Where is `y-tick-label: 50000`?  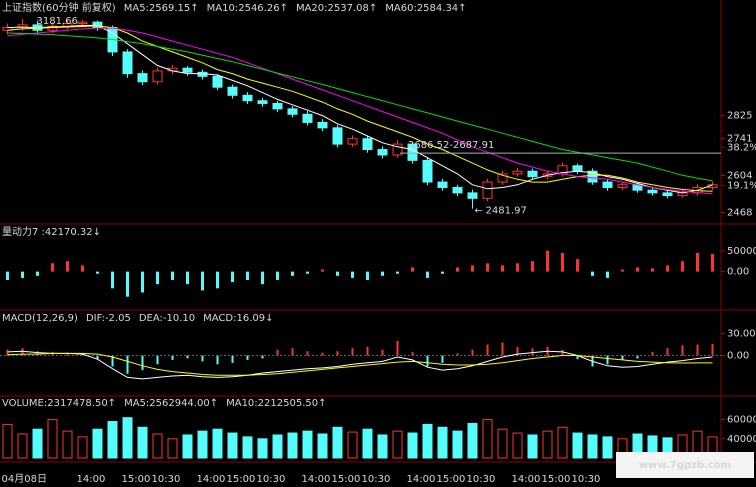 y-tick-label: 50000 is located at coordinates (741, 251).